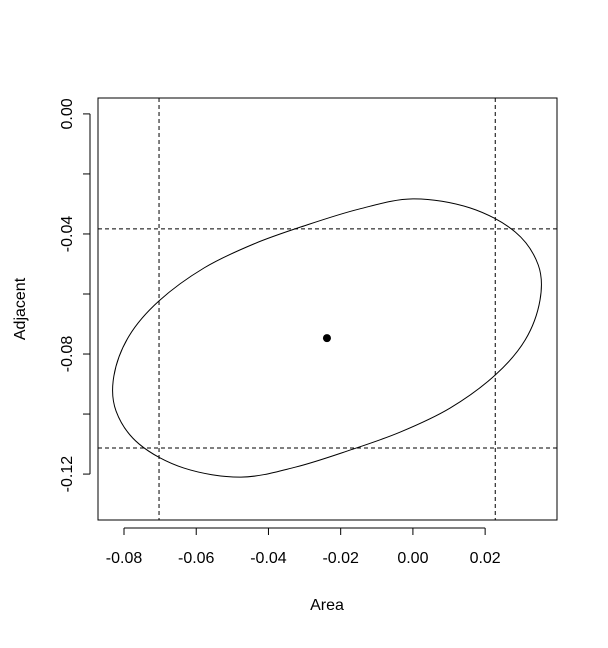 The image size is (608, 648). I want to click on x-tick-label: -0.08, so click(124, 558).